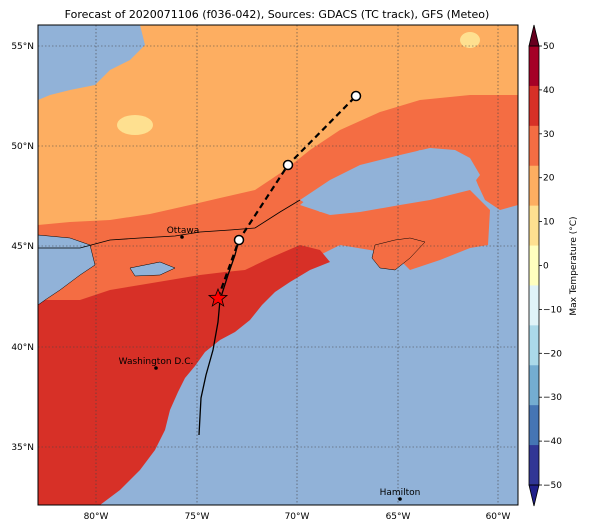  What do you see at coordinates (218, 297) in the screenshot?
I see `storm-position-star-icon` at bounding box center [218, 297].